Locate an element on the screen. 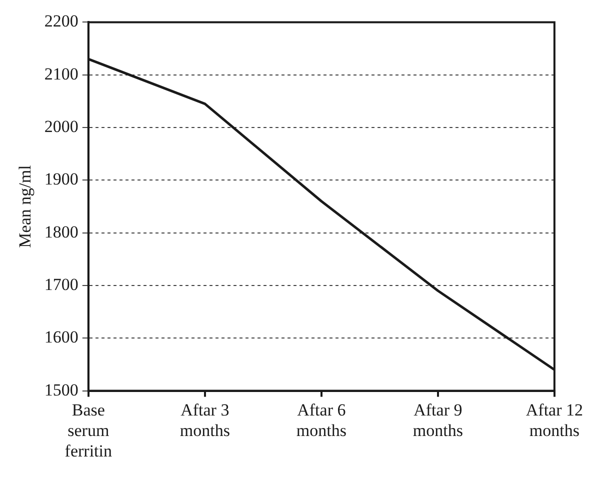 This screenshot has height=478, width=595. y-tick-label: 2100 is located at coordinates (61, 74).